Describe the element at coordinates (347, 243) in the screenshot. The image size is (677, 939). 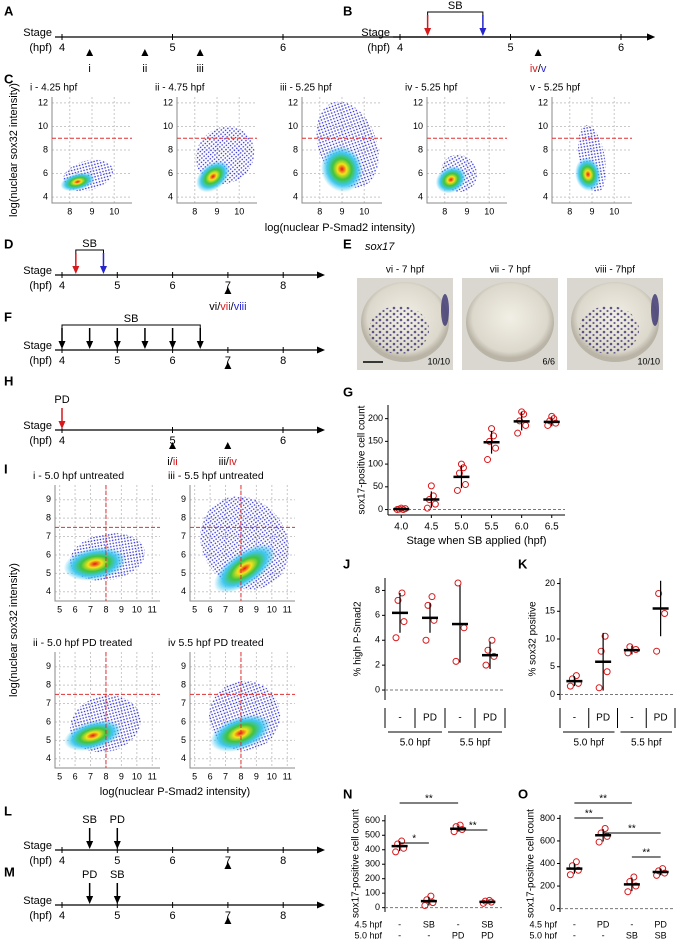
I see `panel-label: E` at that location.